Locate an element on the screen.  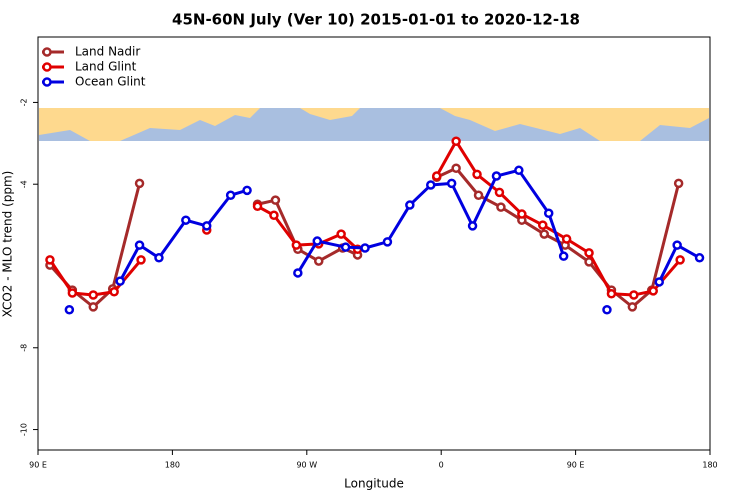
y-tick-label: -8 is located at coordinates (24, 348).